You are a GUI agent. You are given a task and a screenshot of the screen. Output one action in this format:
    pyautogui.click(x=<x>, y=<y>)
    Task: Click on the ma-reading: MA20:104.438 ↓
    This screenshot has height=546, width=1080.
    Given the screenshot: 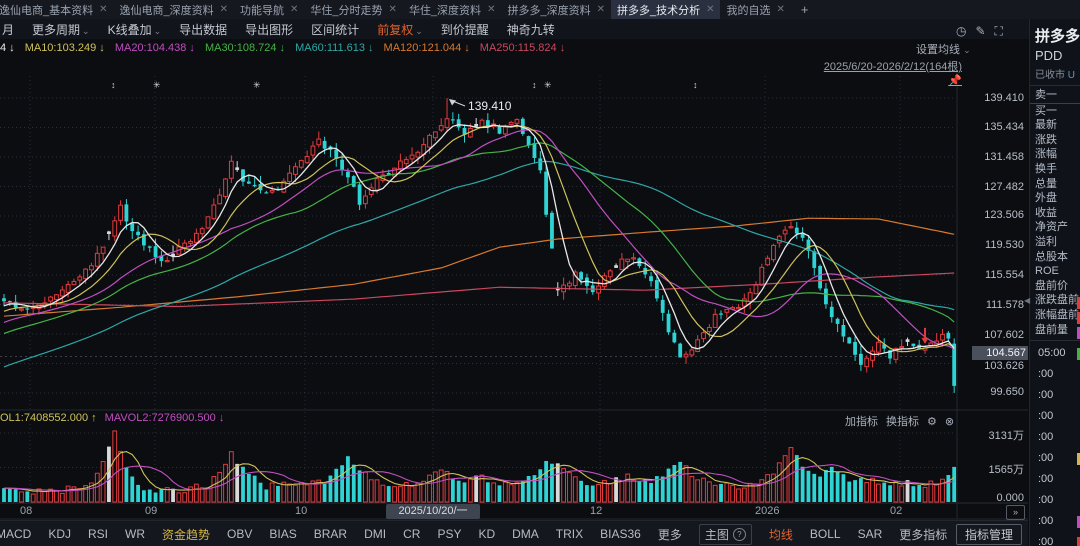 What is the action you would take?
    pyautogui.click(x=154, y=48)
    